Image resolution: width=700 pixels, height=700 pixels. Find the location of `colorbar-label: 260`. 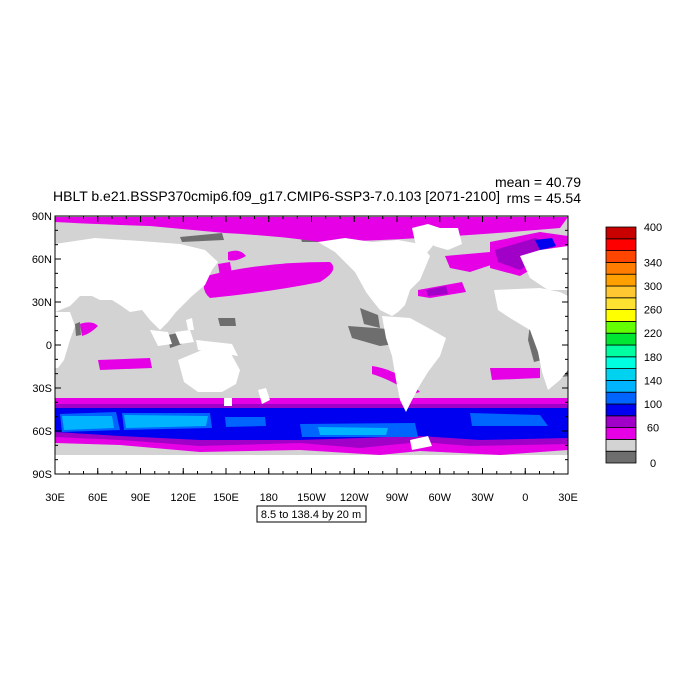

colorbar-label: 260 is located at coordinates (653, 311).